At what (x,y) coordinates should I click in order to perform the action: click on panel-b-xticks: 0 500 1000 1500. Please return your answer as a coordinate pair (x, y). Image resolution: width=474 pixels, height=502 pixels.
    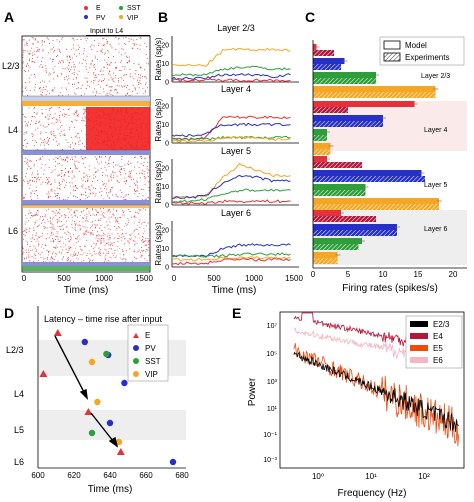
    Looking at the image, I should click on (238, 278).